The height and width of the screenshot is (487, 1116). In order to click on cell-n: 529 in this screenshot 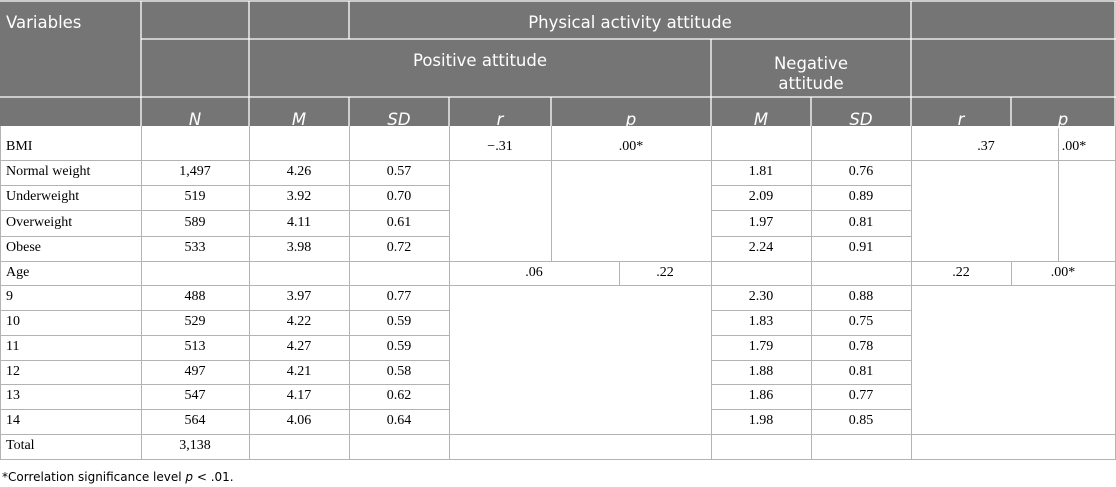, I will do `click(195, 321)`.